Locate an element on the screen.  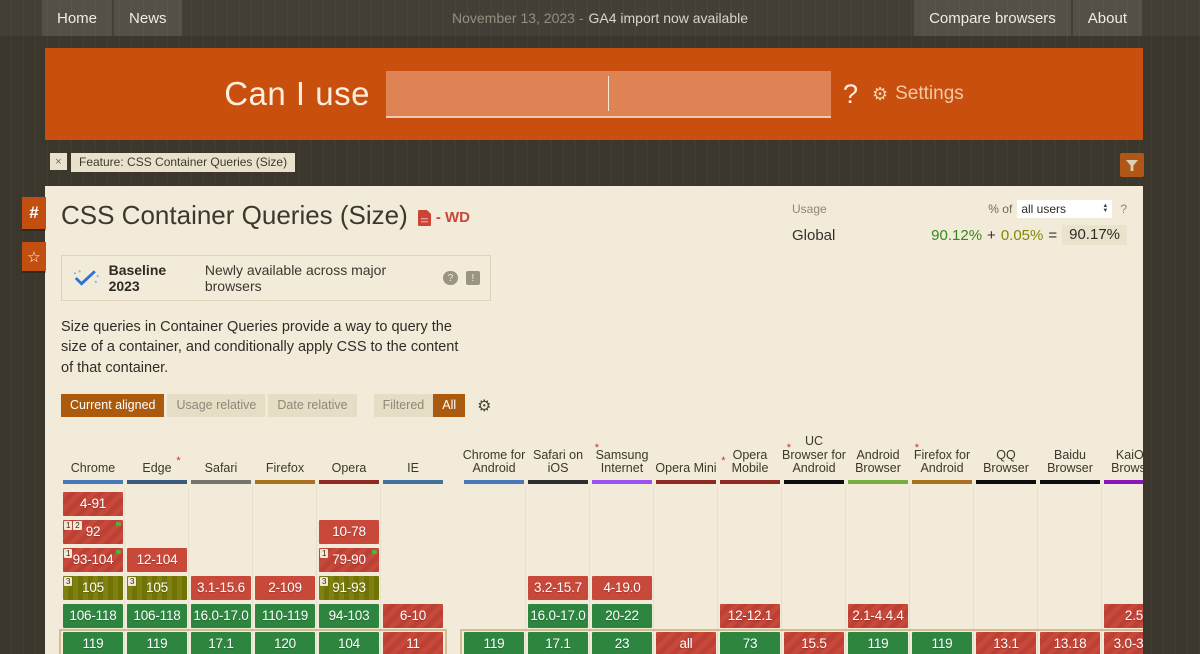
version-cell: 110-119 is located at coordinates (285, 615).